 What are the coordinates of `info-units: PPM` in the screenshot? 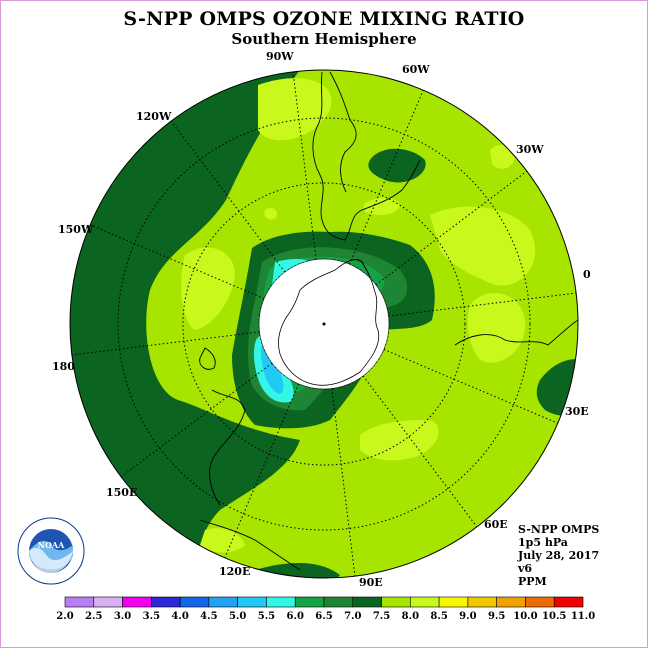 It's located at (532, 581).